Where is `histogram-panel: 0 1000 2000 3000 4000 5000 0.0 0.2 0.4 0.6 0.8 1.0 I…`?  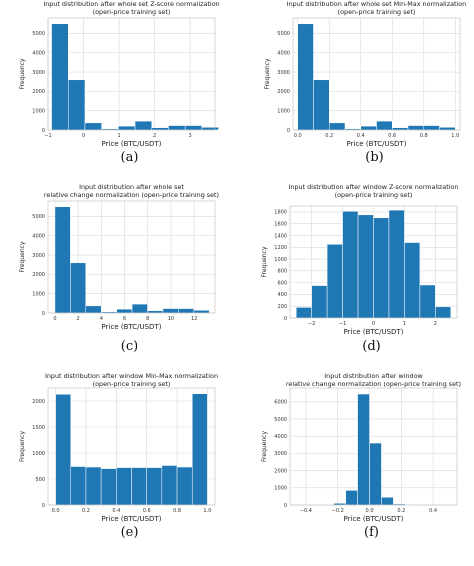 histogram-panel: 0 1000 2000 3000 4000 5000 0.0 0.2 0.4 0.6 0.8 1.0 I… is located at coordinates (365, 82).